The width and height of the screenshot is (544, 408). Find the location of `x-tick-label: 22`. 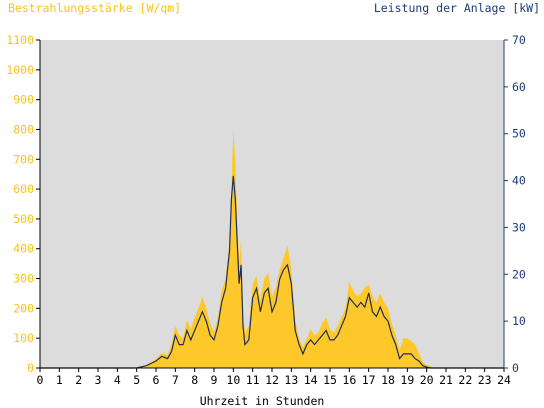

x-tick-label: 22 is located at coordinates (465, 380).